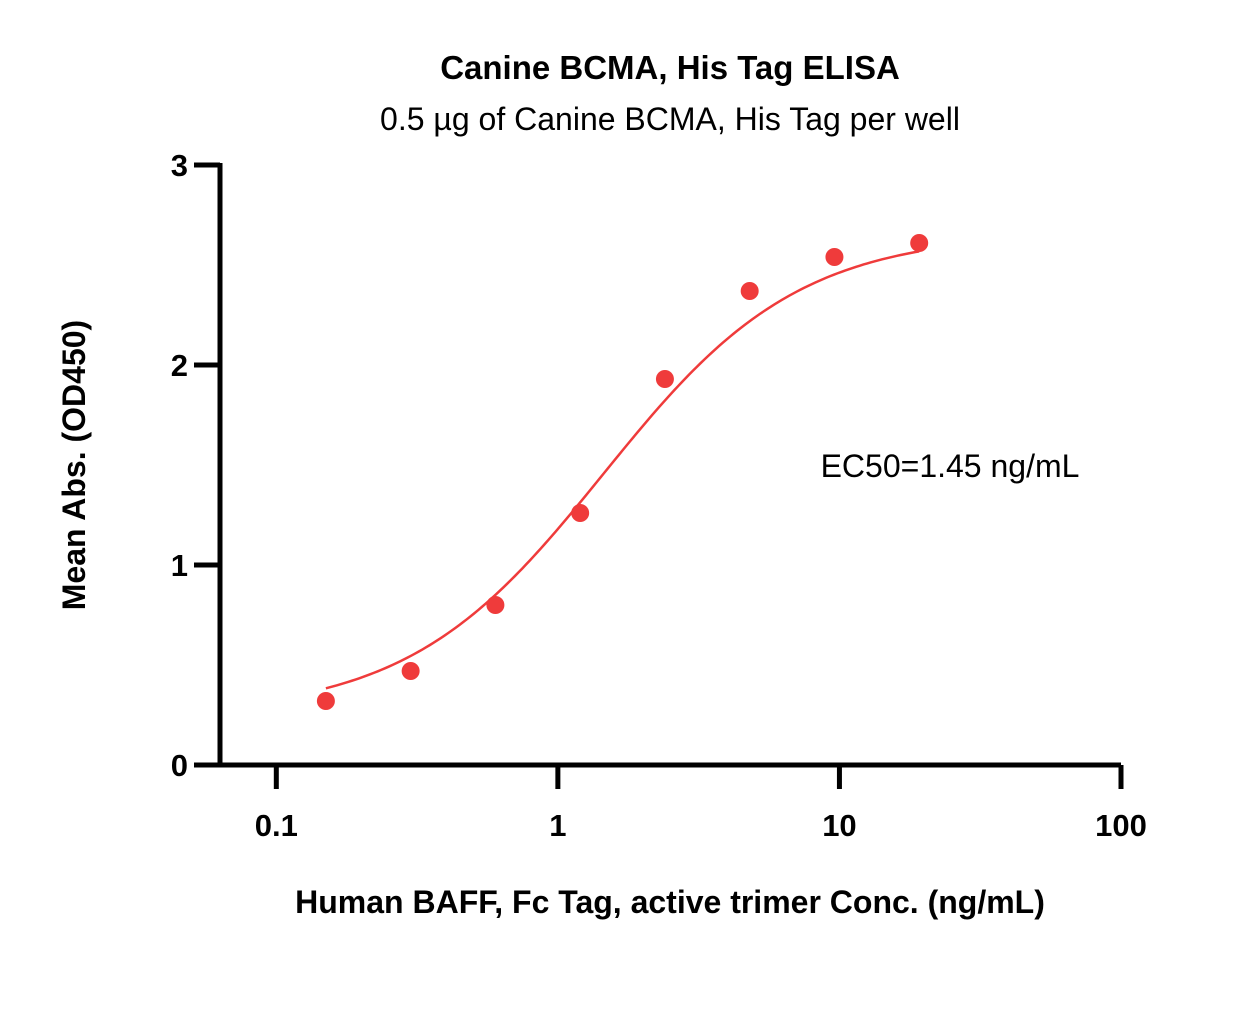 Image resolution: width=1245 pixels, height=1020 pixels. Describe the element at coordinates (179, 165) in the screenshot. I see `y-tick-label: 3` at that location.